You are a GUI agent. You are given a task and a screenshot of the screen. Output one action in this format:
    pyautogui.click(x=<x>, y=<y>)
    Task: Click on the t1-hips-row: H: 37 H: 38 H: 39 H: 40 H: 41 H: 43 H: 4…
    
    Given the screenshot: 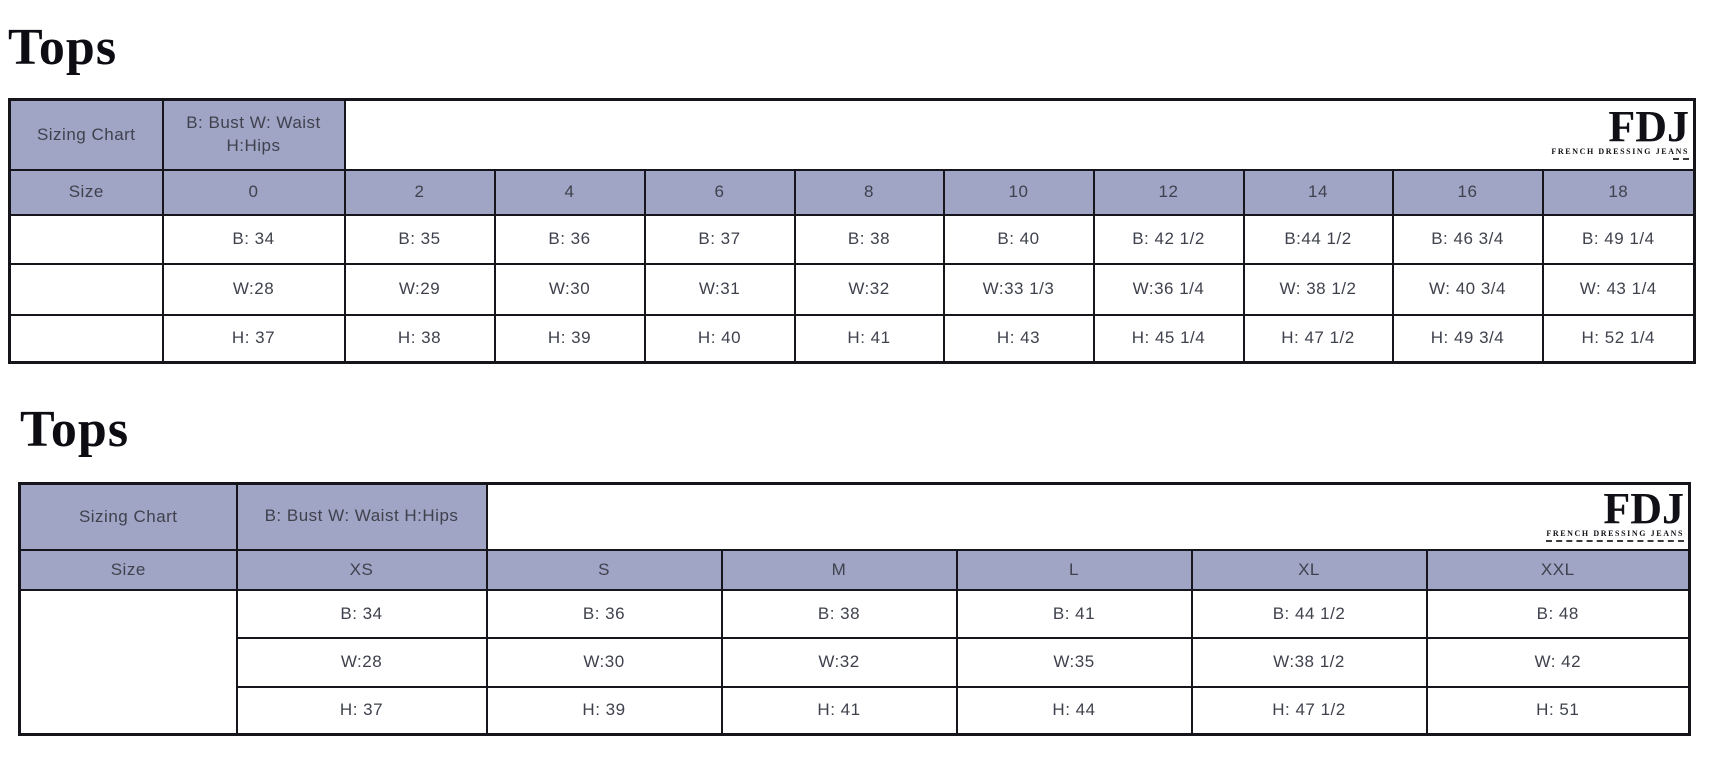 What is the action you would take?
    pyautogui.click(x=852, y=338)
    